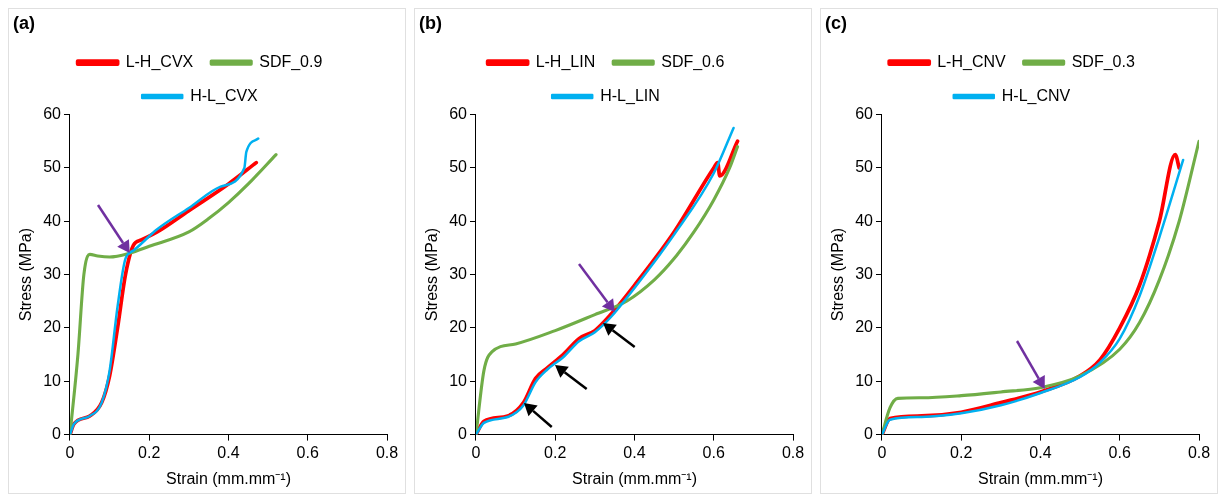 This screenshot has height=500, width=1222. I want to click on legend-label: SDF_0.3, so click(1103, 62).